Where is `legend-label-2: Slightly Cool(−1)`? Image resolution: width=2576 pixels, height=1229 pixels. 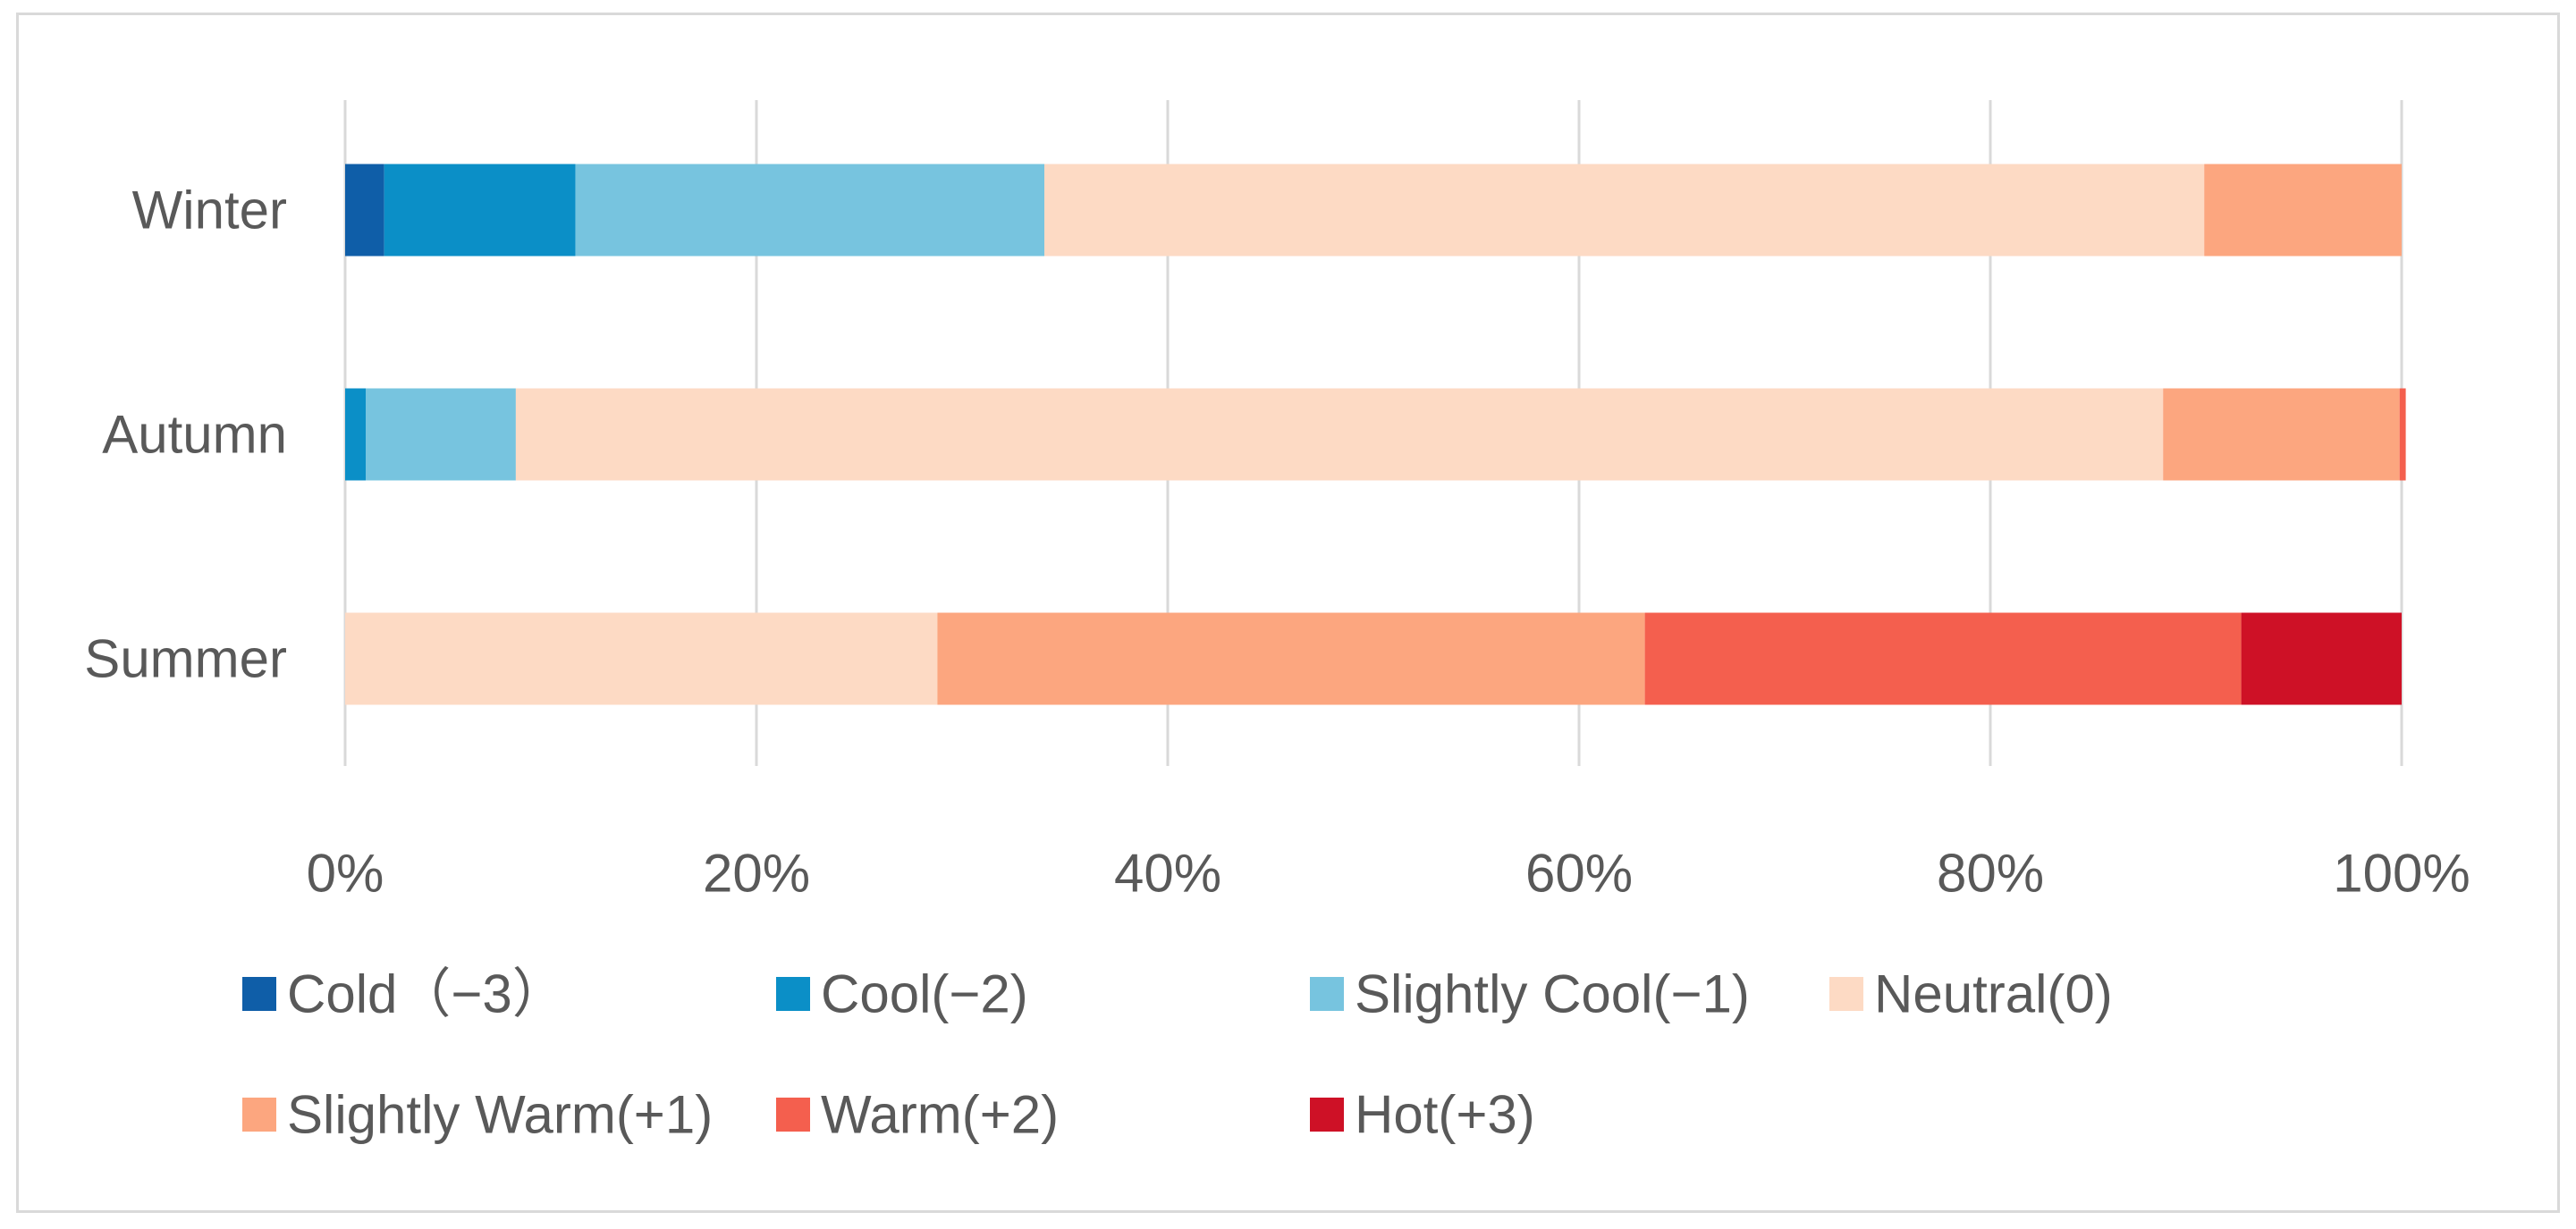
legend-label-2: Slightly Cool(−1) is located at coordinates (1552, 994).